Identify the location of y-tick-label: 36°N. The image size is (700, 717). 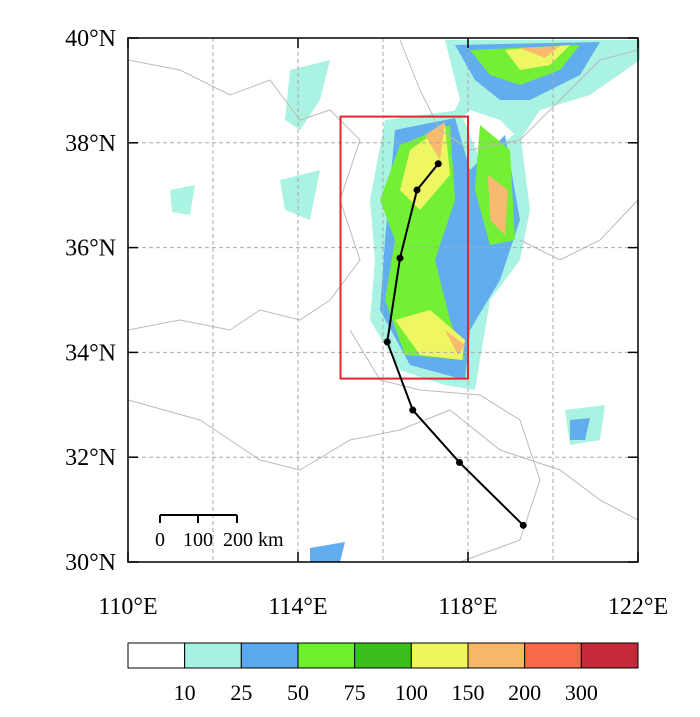
(90, 249).